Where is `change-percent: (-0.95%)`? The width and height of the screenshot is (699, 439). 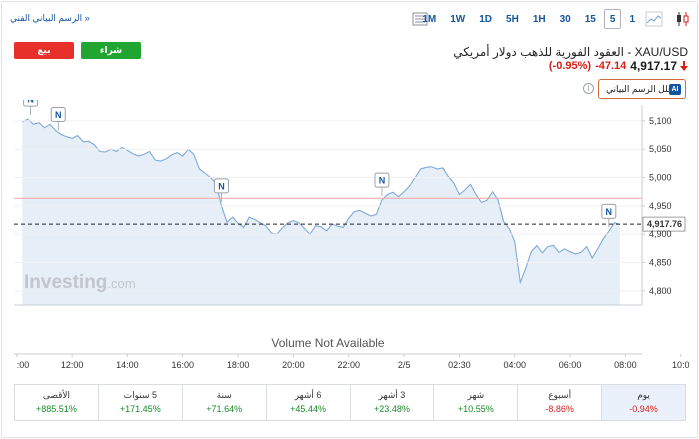 change-percent: (-0.95%) is located at coordinates (570, 66).